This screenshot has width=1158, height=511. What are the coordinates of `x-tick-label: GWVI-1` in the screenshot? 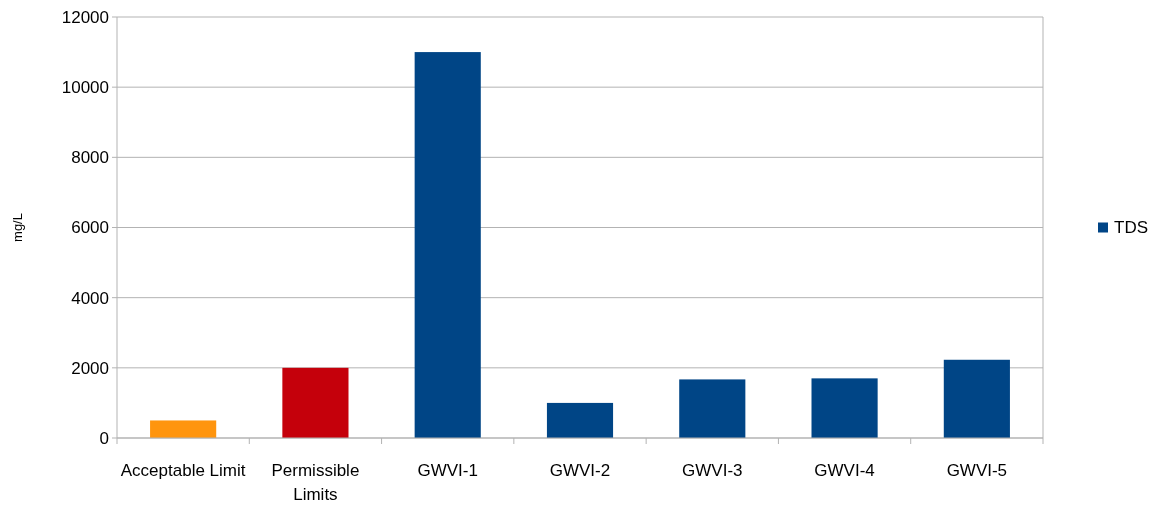 It's located at (447, 470).